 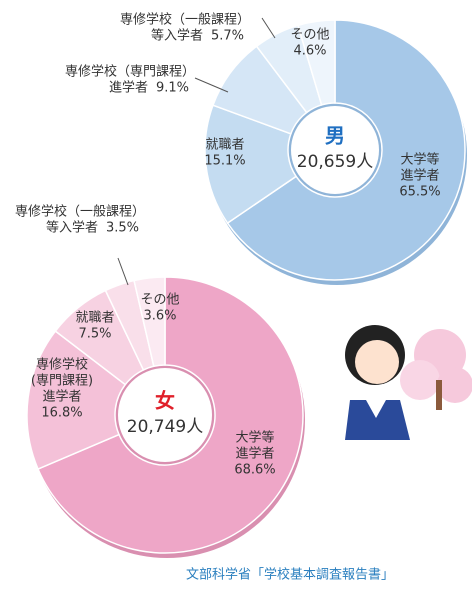 What do you see at coordinates (377, 420) in the screenshot?
I see `uniform` at bounding box center [377, 420].